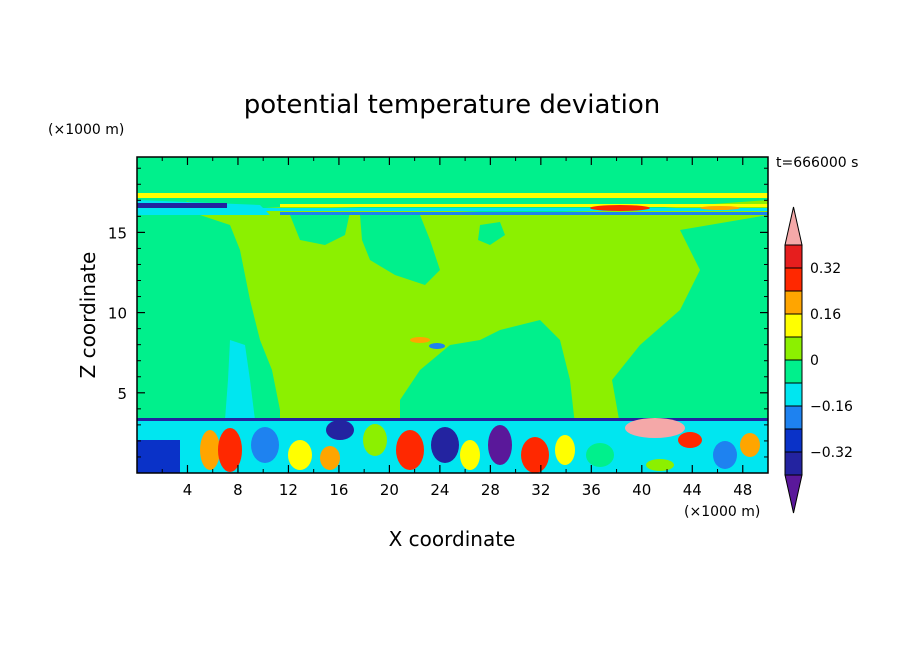  What do you see at coordinates (490, 490) in the screenshot?
I see `x-tick-label: 28` at bounding box center [490, 490].